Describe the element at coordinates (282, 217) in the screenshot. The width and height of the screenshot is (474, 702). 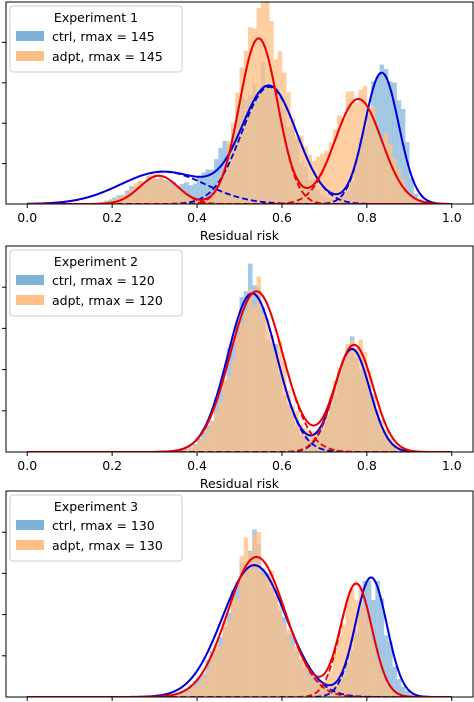
I see `x-tick-label: 0.6` at that location.